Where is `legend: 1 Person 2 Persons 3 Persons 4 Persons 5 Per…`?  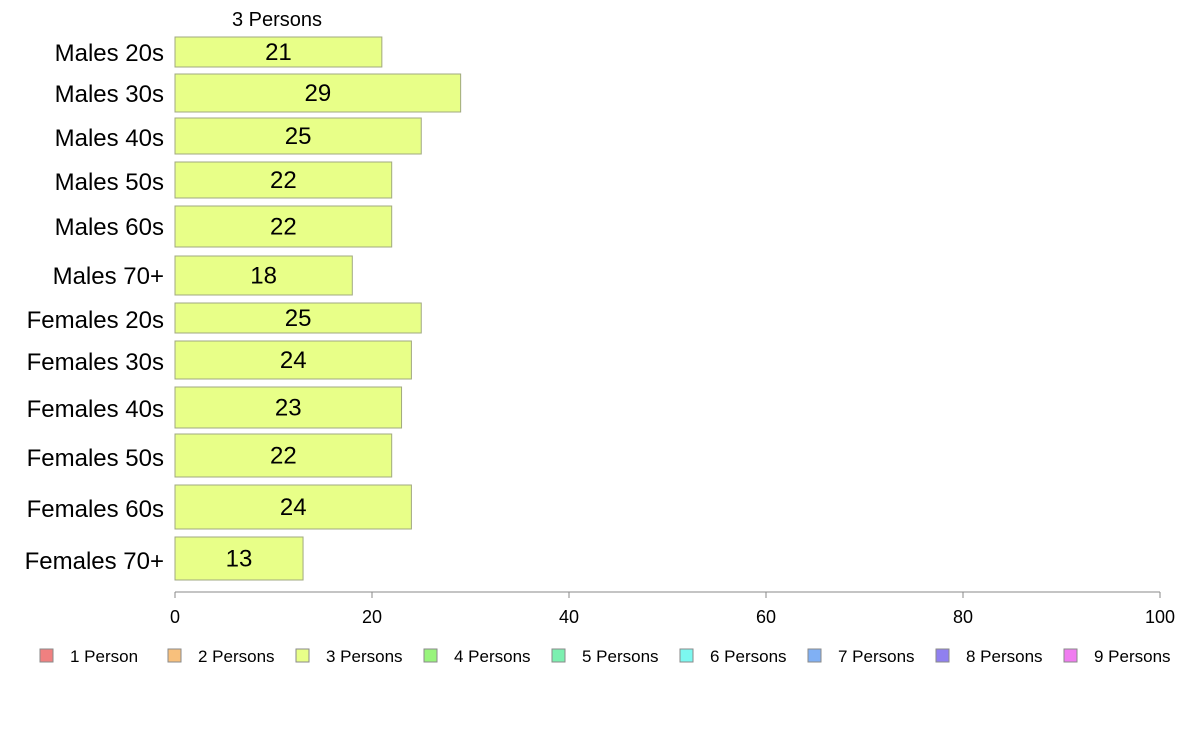
legend: 1 Person 2 Persons 3 Persons 4 Persons 5 Per… is located at coordinates (605, 656).